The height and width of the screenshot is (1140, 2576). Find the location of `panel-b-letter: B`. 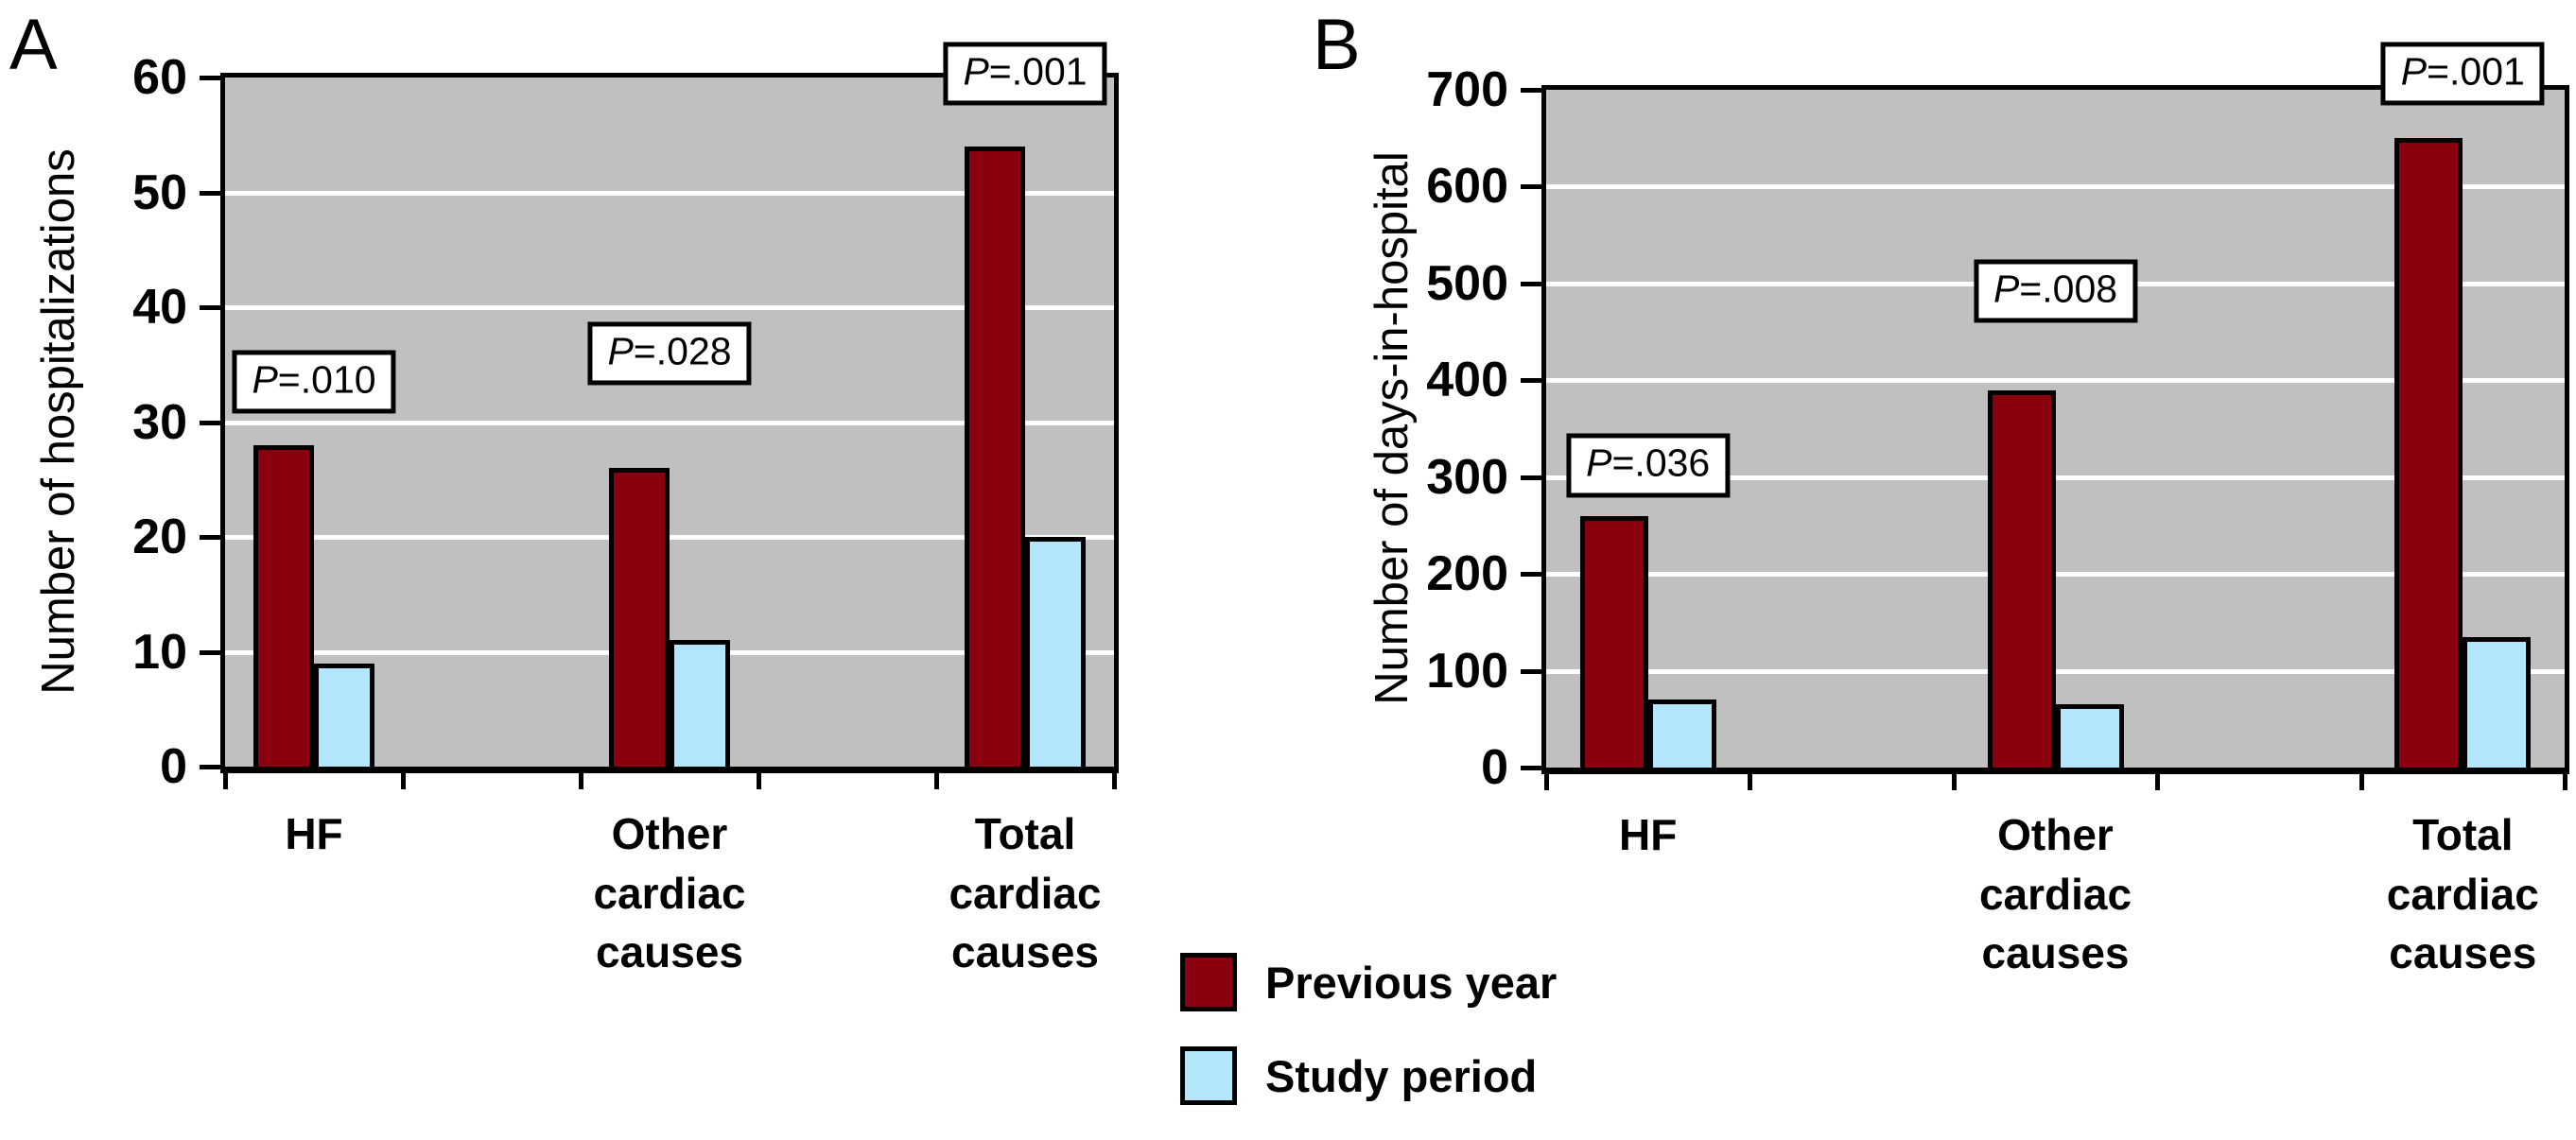

panel-b-letter: B is located at coordinates (1337, 45).